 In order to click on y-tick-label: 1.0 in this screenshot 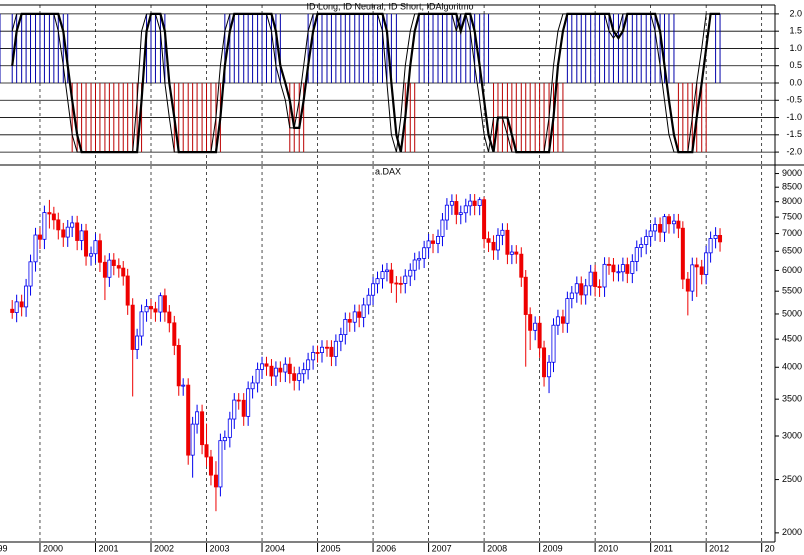, I will do `click(795, 48)`.